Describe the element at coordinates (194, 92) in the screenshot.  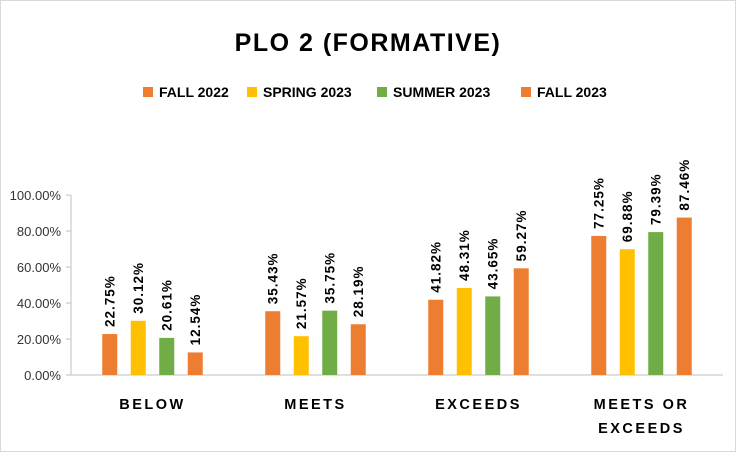
I see `legend-label-0: FALL 2022` at that location.